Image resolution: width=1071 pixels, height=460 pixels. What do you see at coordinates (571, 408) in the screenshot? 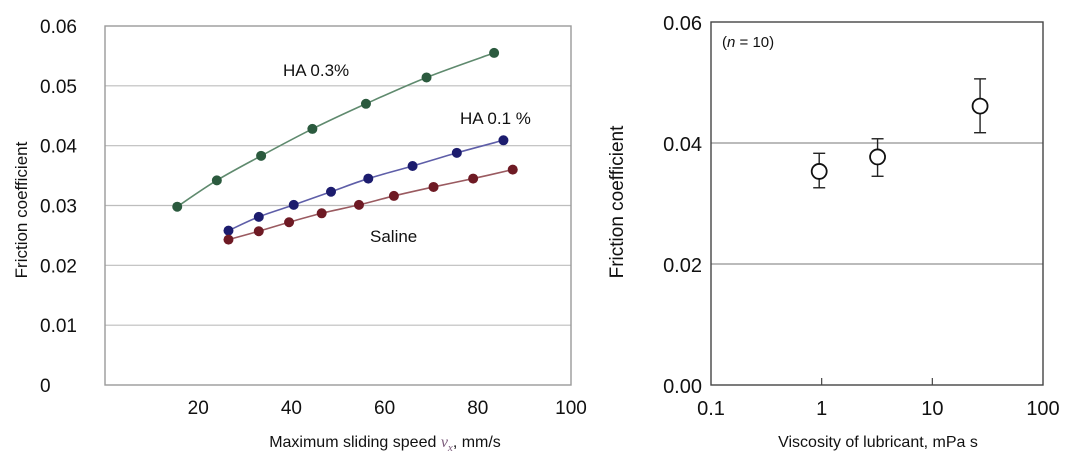
I see `left-chart-x-tick-label: 100` at bounding box center [571, 408].